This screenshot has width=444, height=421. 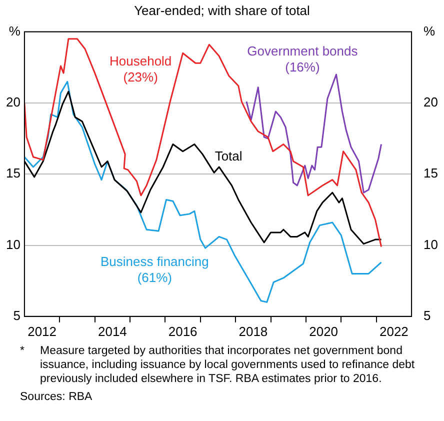 What do you see at coordinates (14, 30) in the screenshot?
I see `y-tick-label: %` at bounding box center [14, 30].